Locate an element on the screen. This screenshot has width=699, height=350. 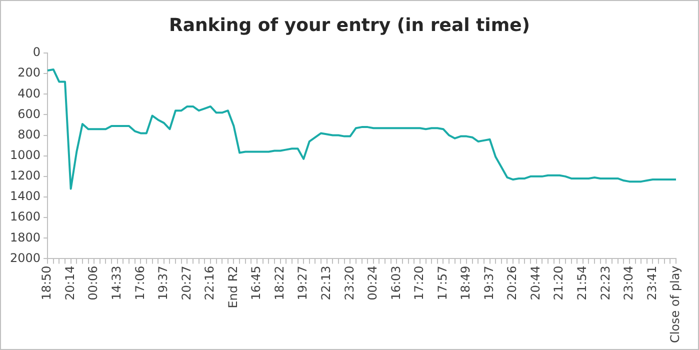
y-tick-label: 1600 is located at coordinates (25, 217).